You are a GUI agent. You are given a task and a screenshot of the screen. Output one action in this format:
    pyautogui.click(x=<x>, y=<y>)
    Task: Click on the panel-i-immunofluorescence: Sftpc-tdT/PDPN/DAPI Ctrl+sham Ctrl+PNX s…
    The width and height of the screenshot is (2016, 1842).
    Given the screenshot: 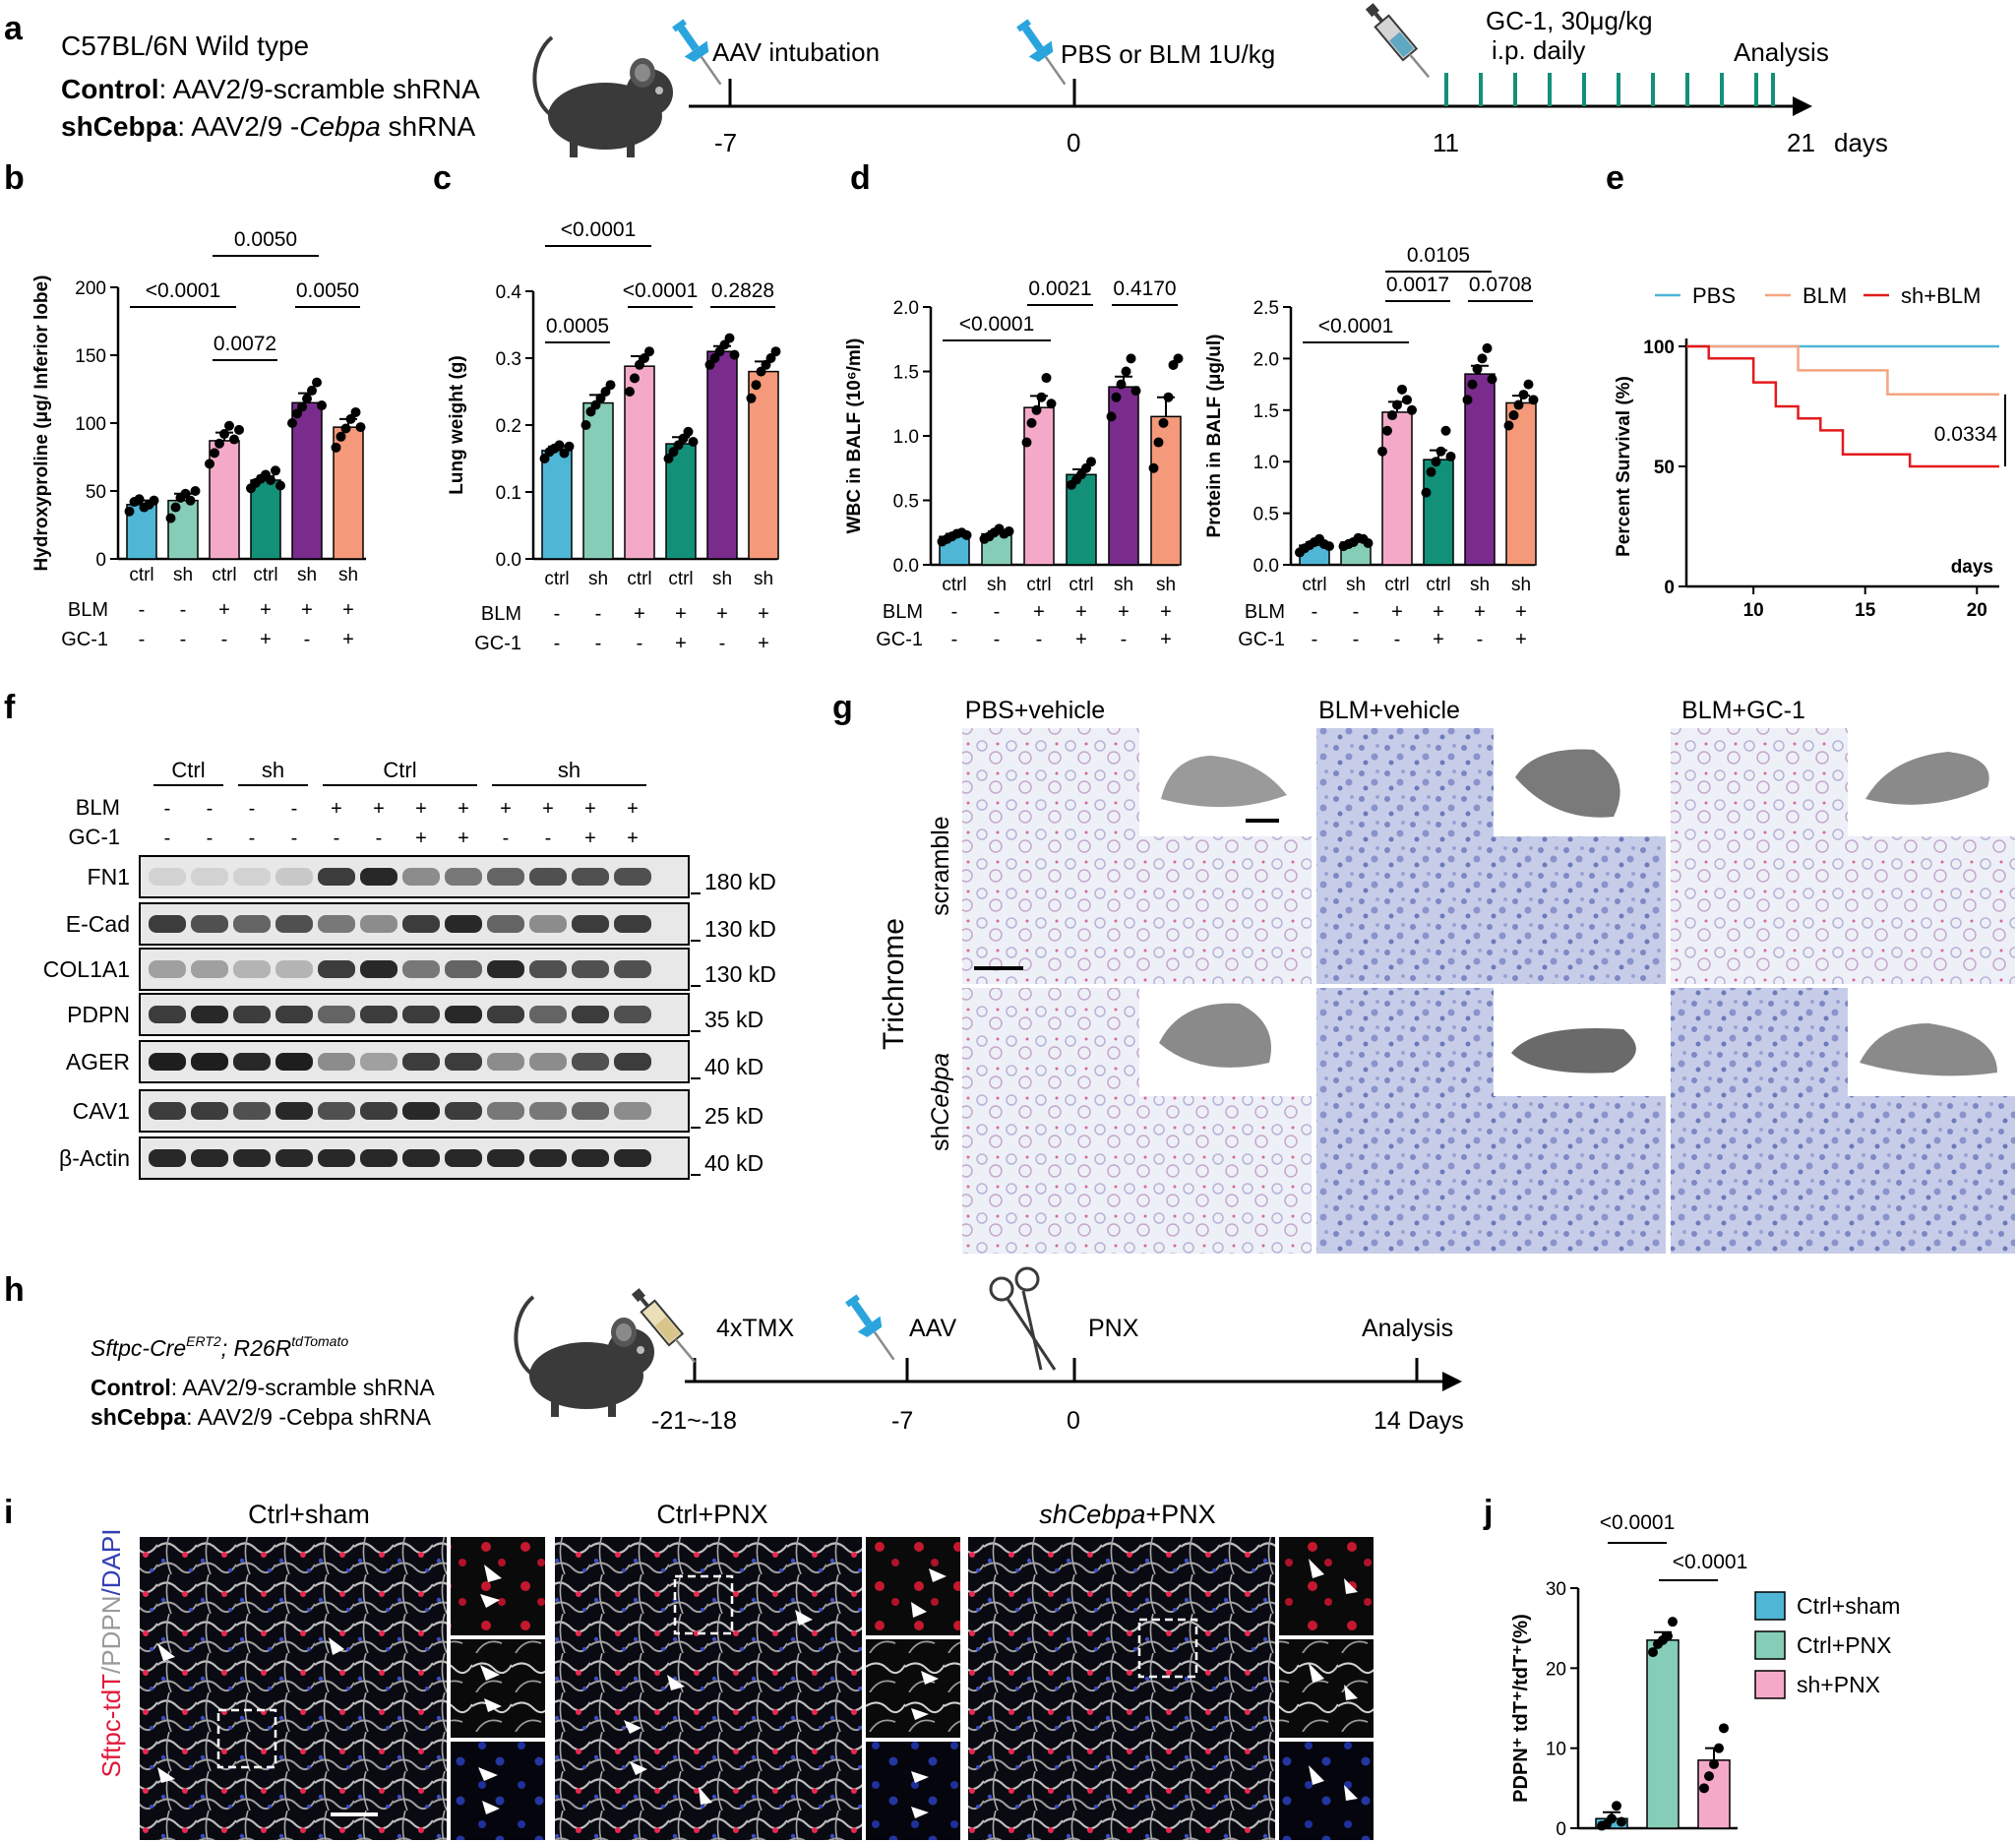 What is the action you would take?
    pyautogui.click(x=735, y=1670)
    